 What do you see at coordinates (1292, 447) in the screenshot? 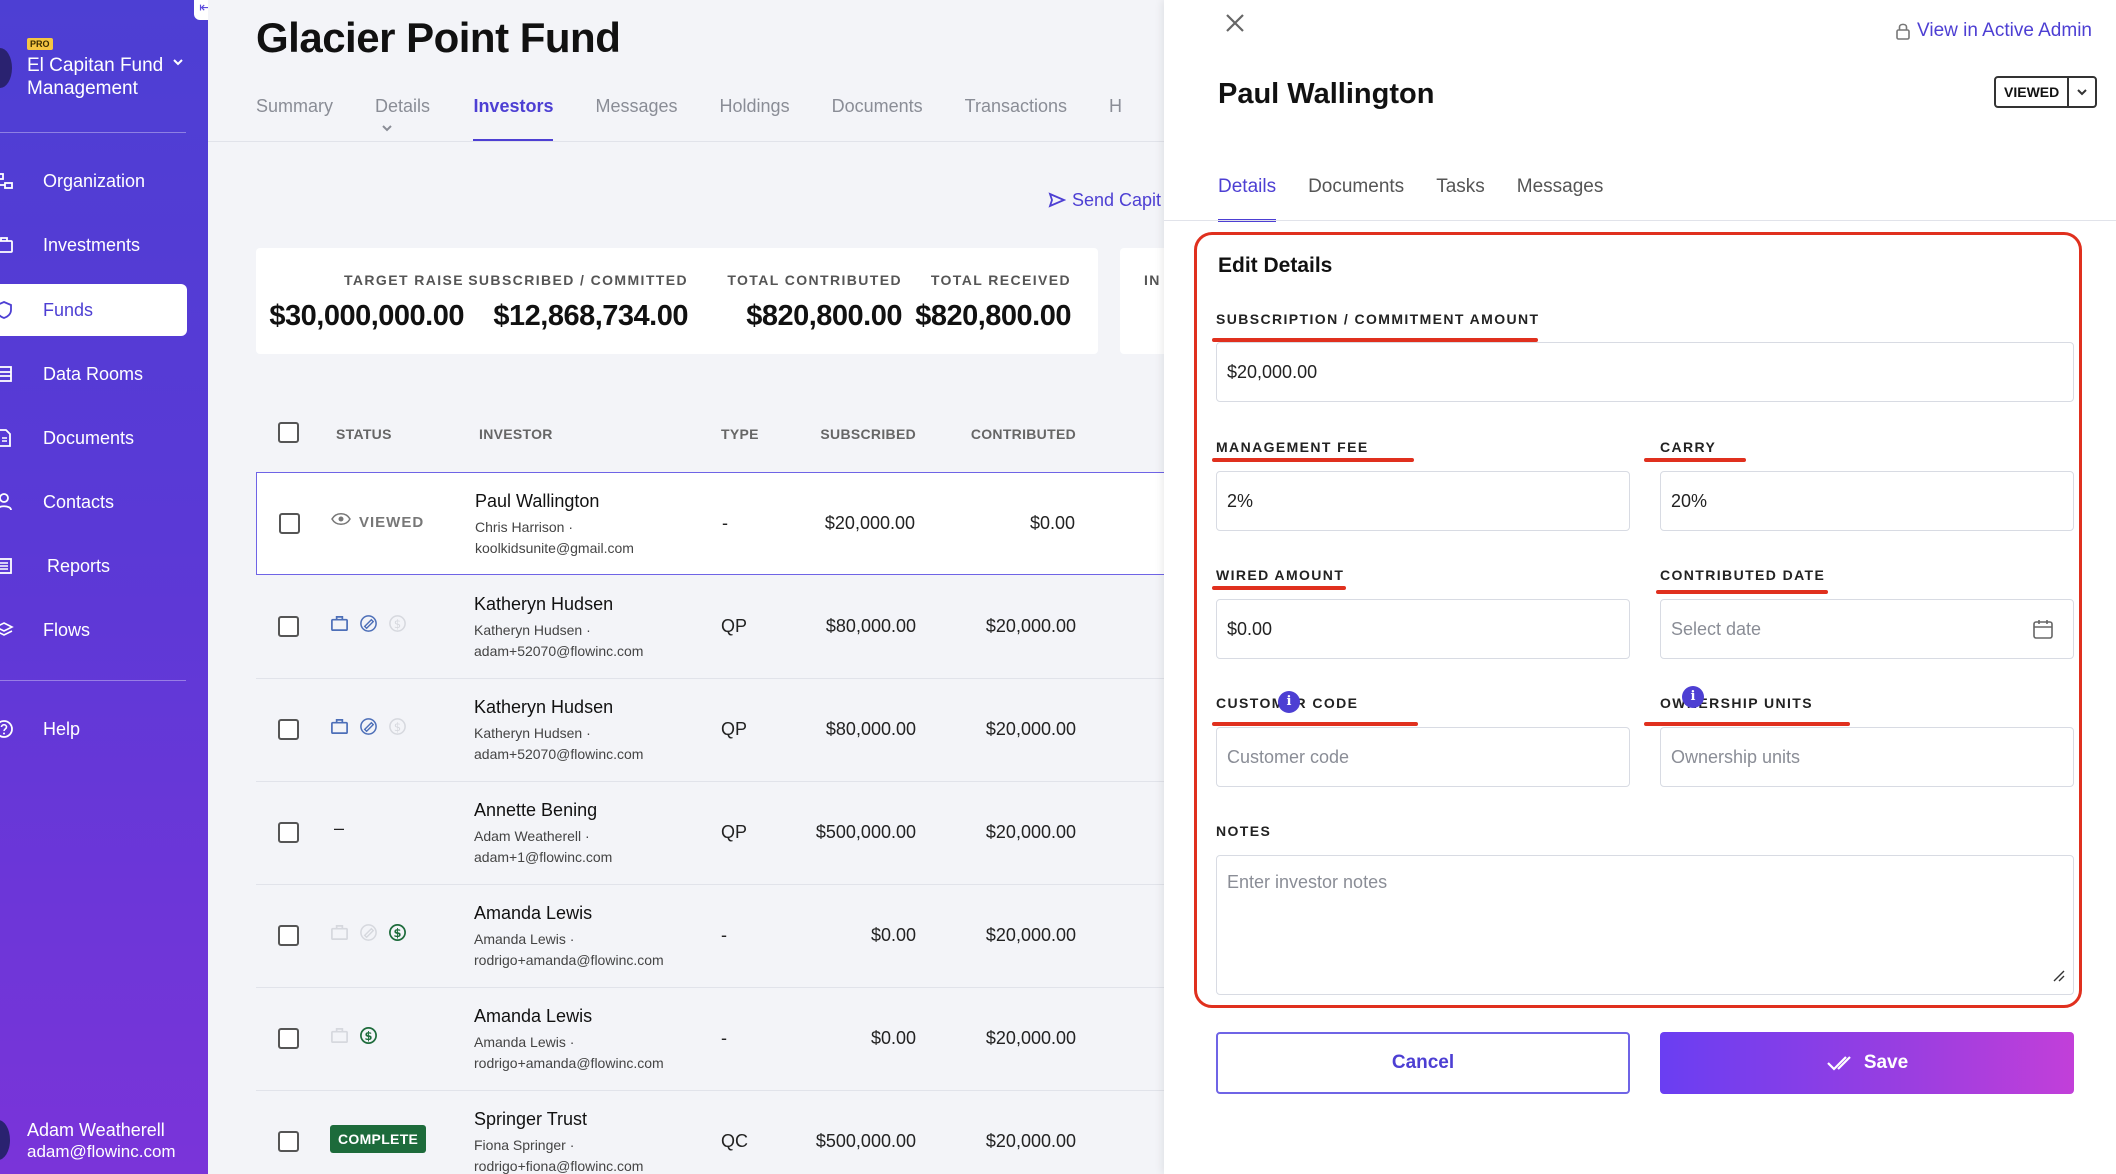
I see `management-fee-label: MANAGEMENT FEE` at bounding box center [1292, 447].